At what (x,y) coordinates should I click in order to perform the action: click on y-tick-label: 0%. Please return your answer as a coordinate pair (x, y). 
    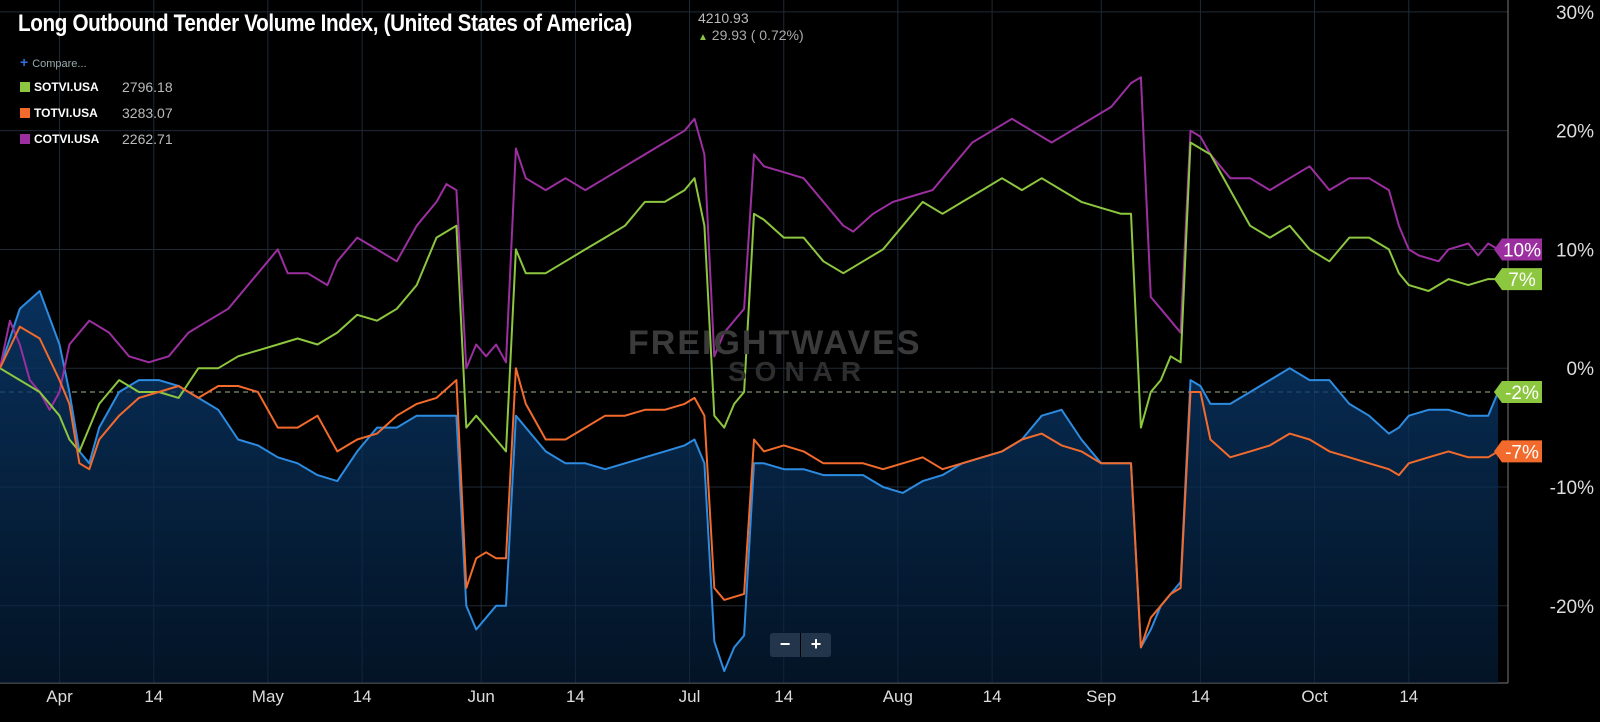
    Looking at the image, I should click on (1581, 369).